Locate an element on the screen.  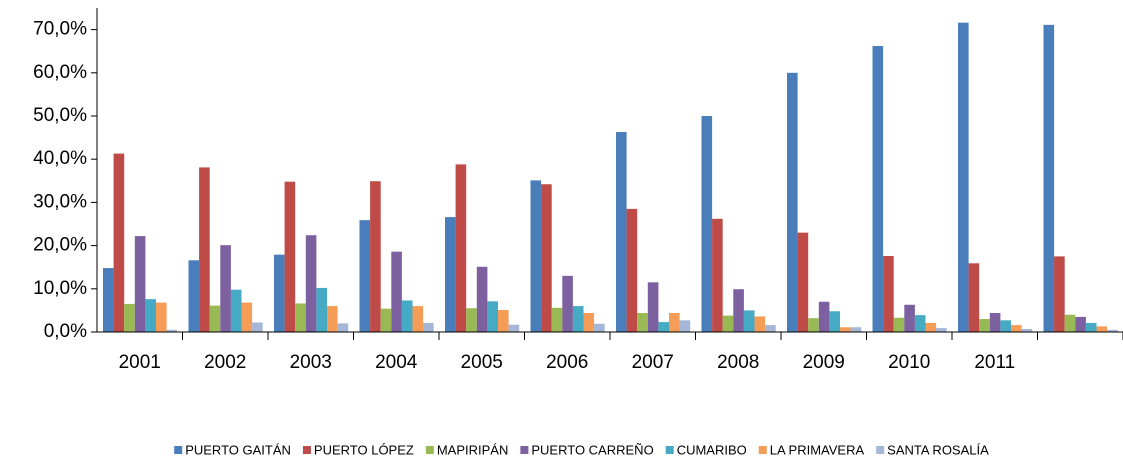
legend-label: PUERTO GAITÁN is located at coordinates (238, 449).